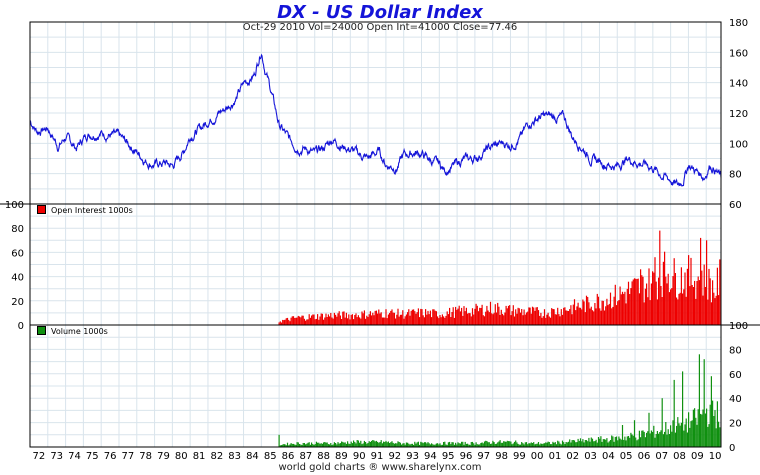  Describe the element at coordinates (590, 456) in the screenshot. I see `x-tick-label: 03` at that location.